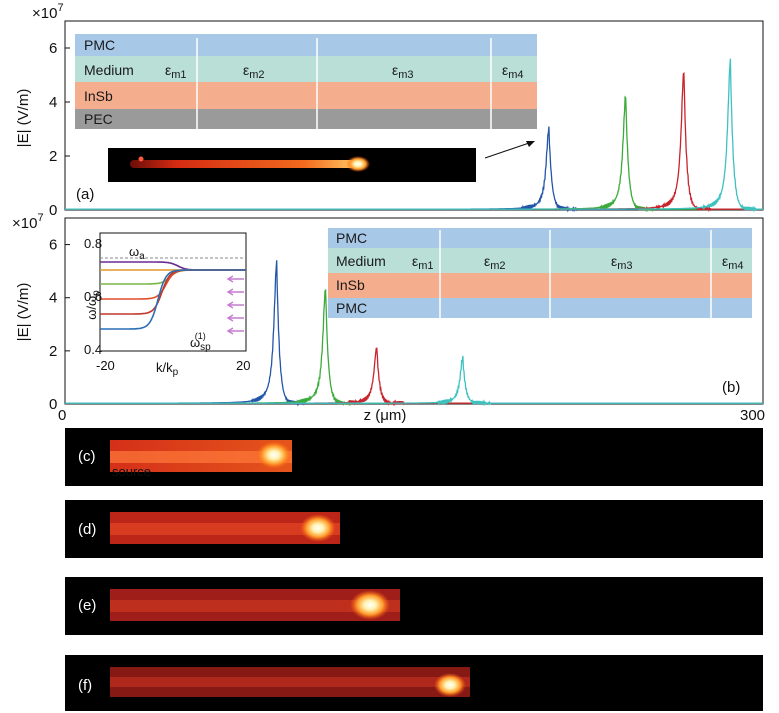 This screenshot has width=779, height=713. I want to click on inset-ytick-0.8: 0.8, so click(93, 243).